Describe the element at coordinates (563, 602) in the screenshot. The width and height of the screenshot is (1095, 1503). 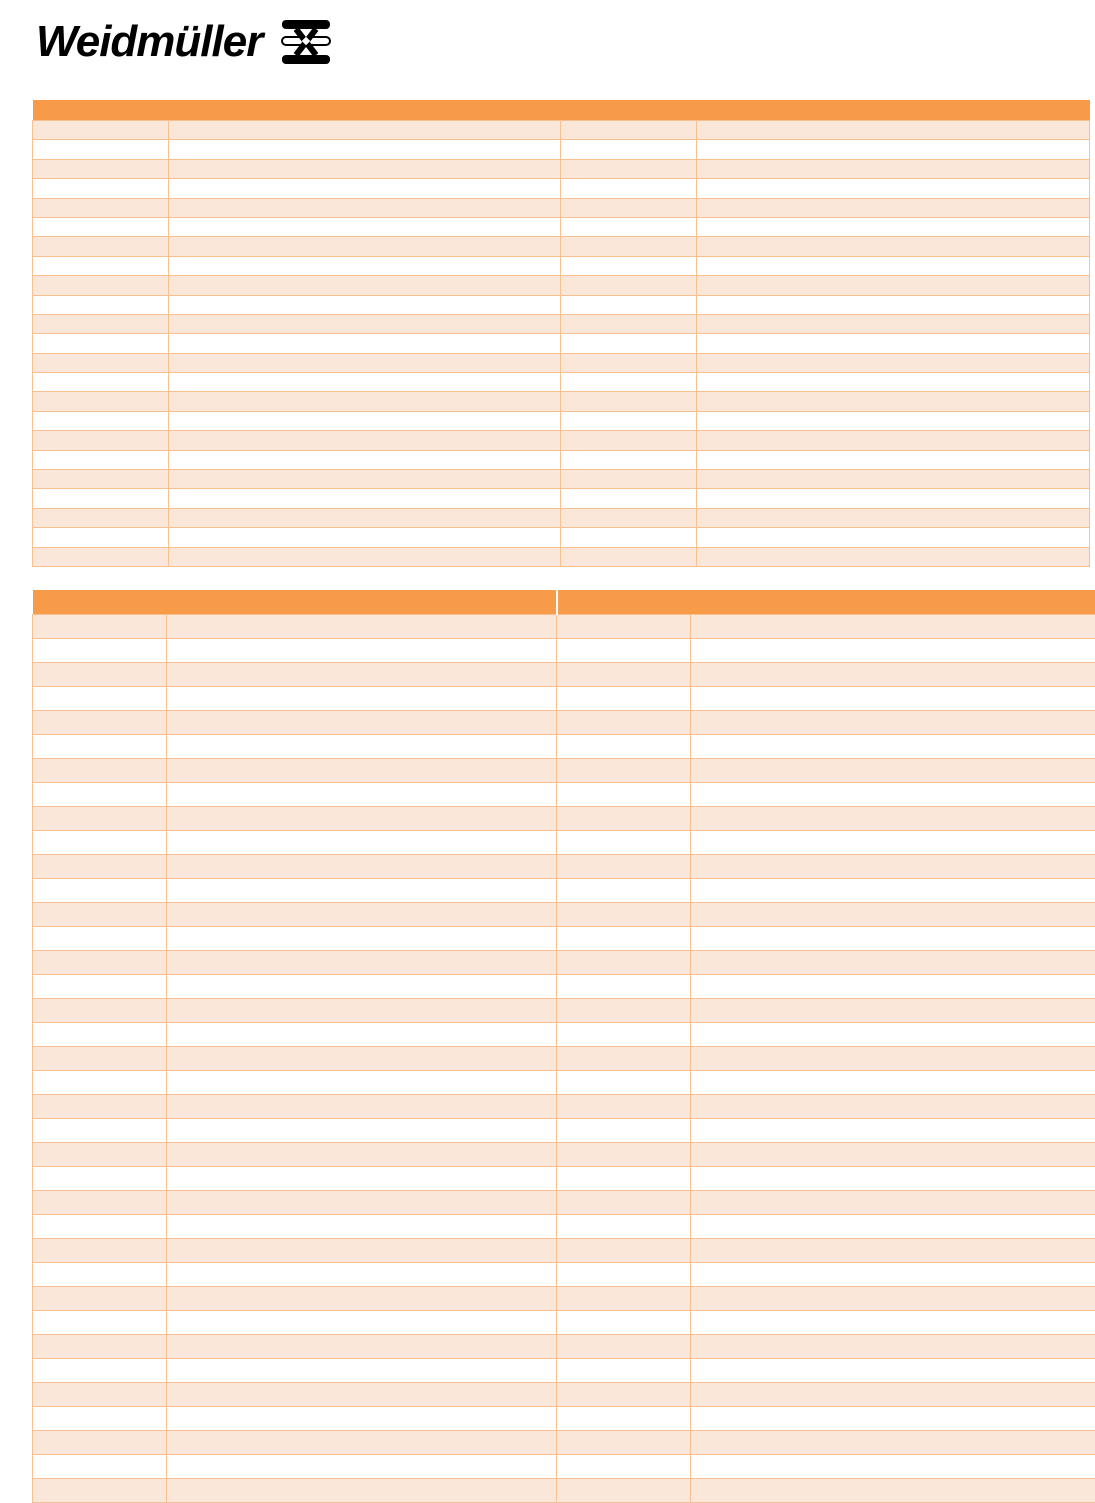
I see `table-2-header` at that location.